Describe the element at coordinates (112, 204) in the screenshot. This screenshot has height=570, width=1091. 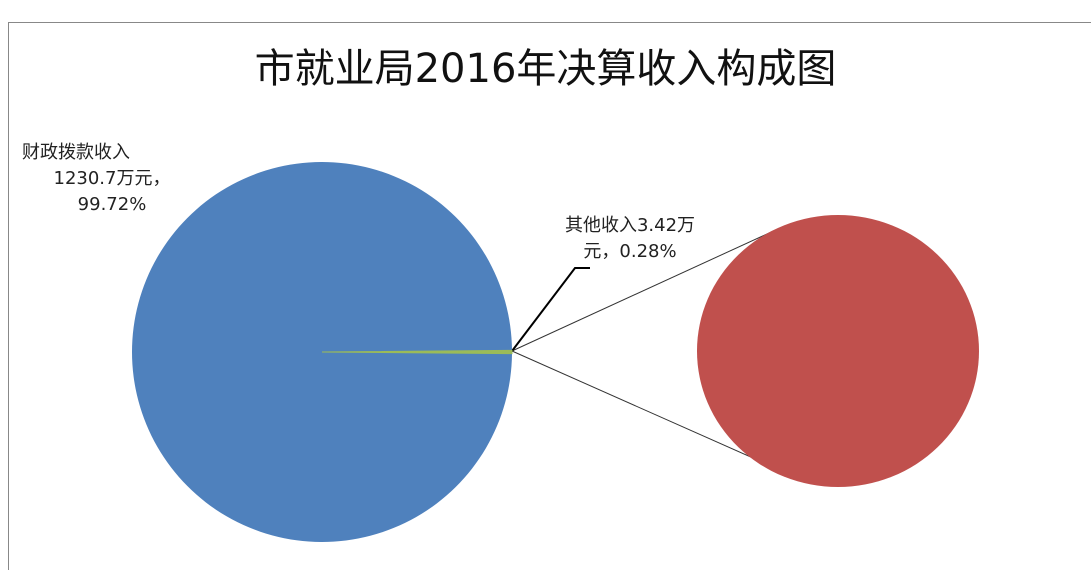
I see `percent-label: 99.72%` at that location.